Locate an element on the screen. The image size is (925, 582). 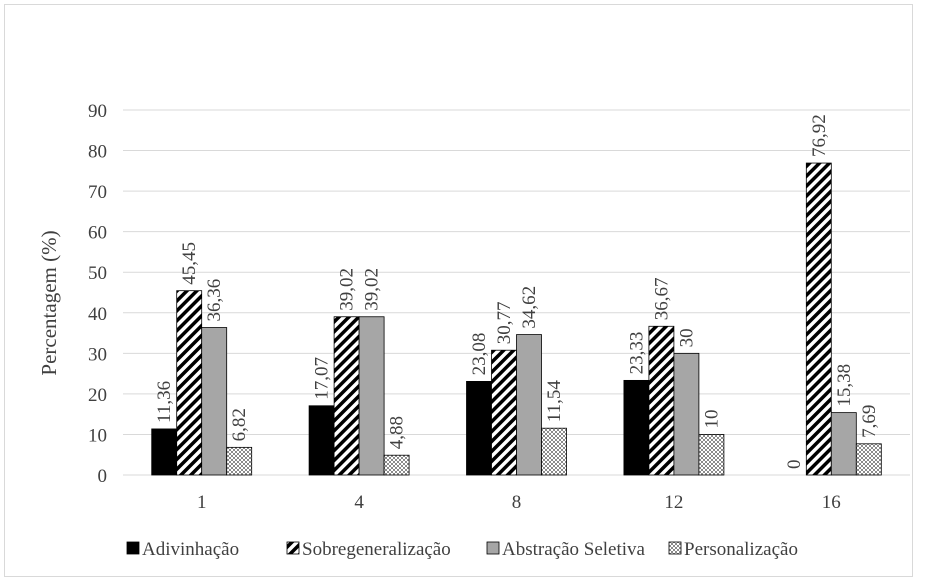
x-tick-label: 8 is located at coordinates (517, 502).